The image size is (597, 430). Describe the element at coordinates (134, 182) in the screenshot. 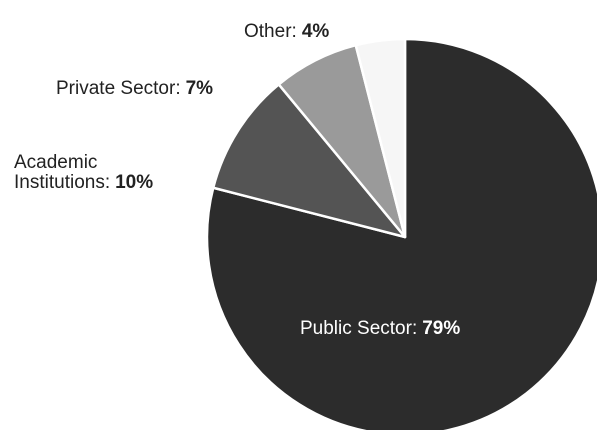

I see `pie-label-value: 10%` at that location.